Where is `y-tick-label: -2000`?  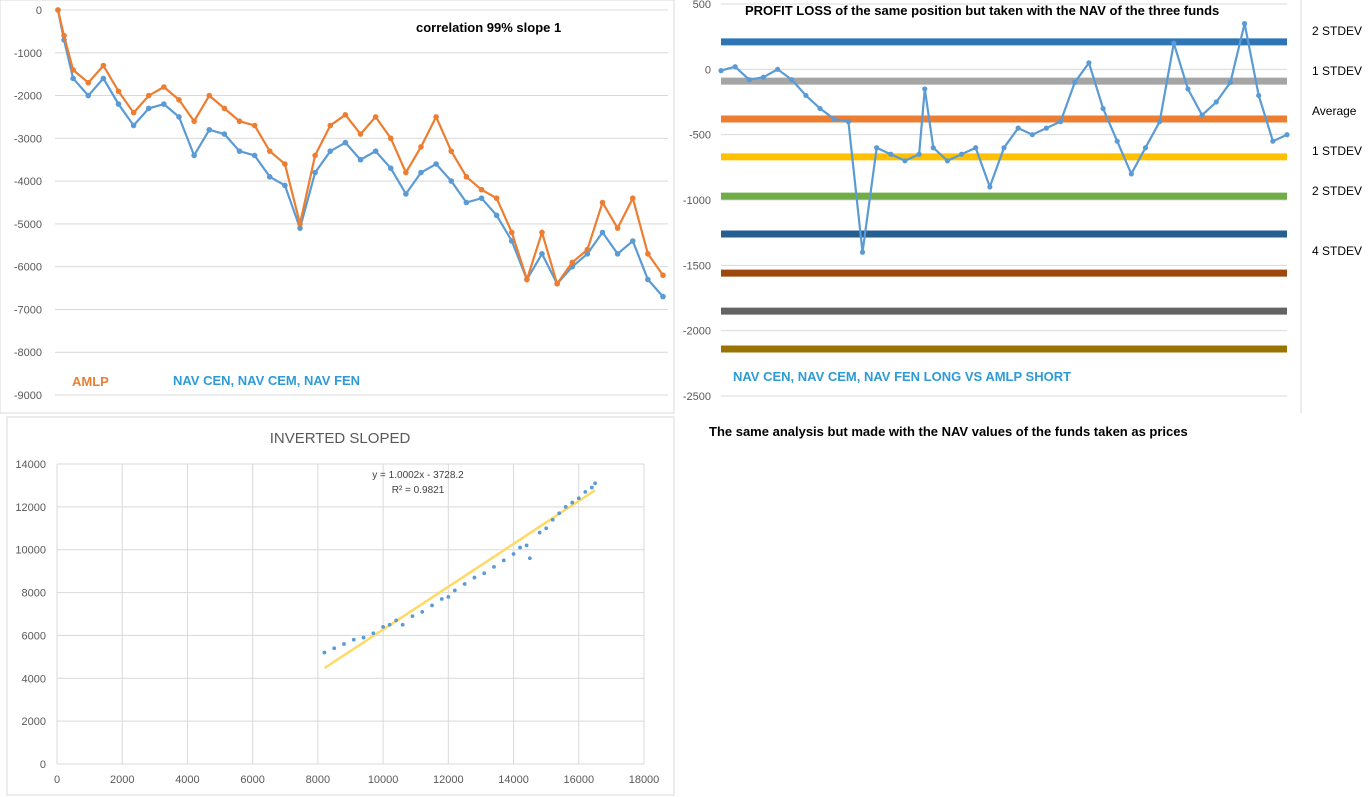 y-tick-label: -2000 is located at coordinates (697, 332).